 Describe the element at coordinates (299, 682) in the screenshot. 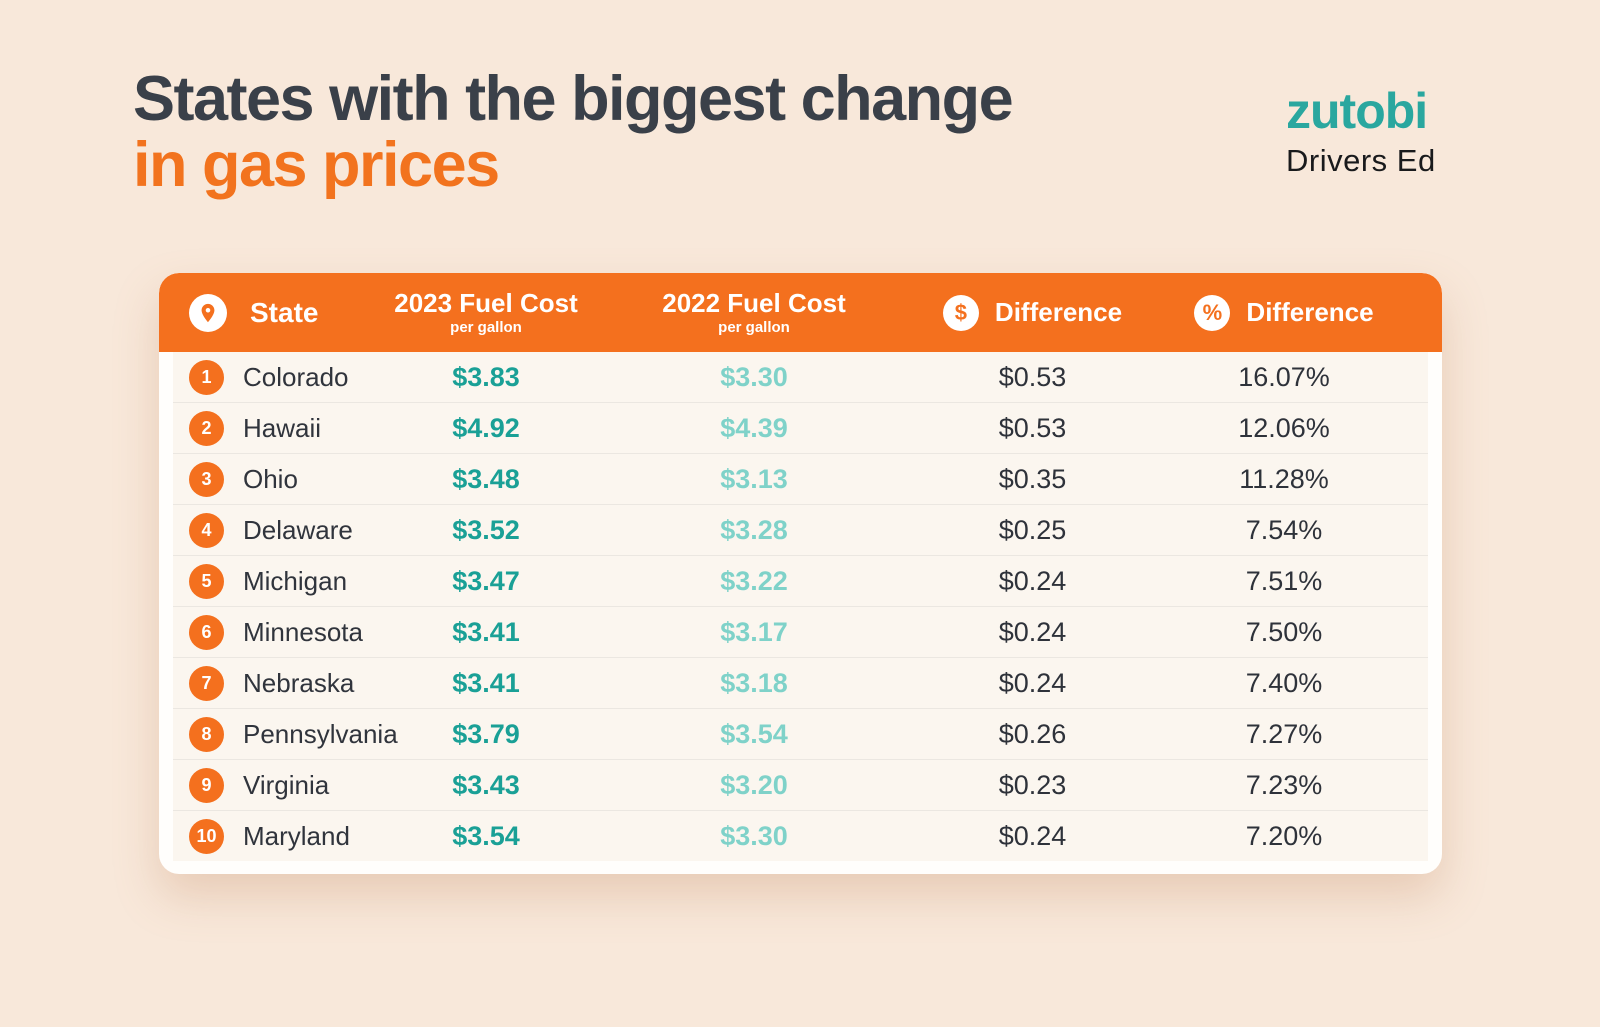

I see `state-name: Nebraska` at that location.